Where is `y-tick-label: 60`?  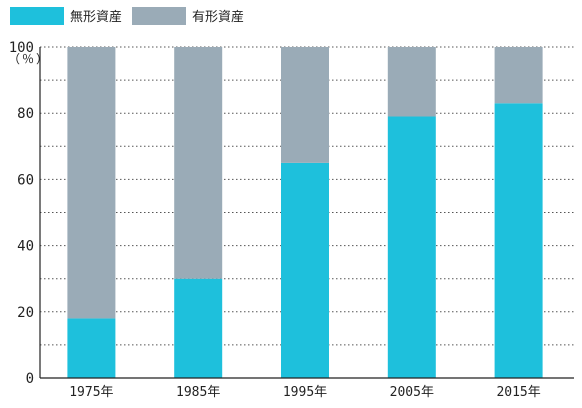 y-tick-label: 60 is located at coordinates (25, 180).